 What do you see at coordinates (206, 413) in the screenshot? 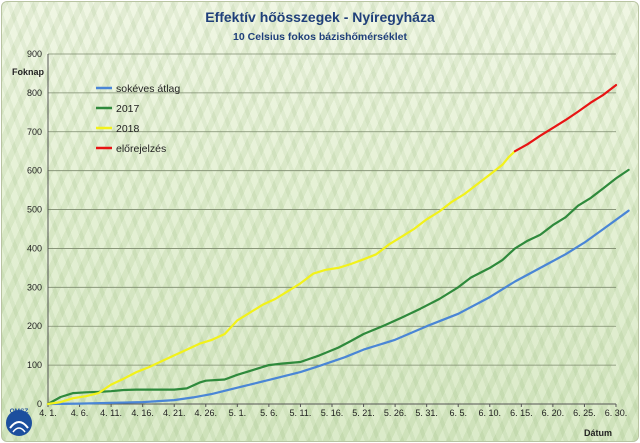
I see `x-tick-label: 4. 26.` at bounding box center [206, 413].